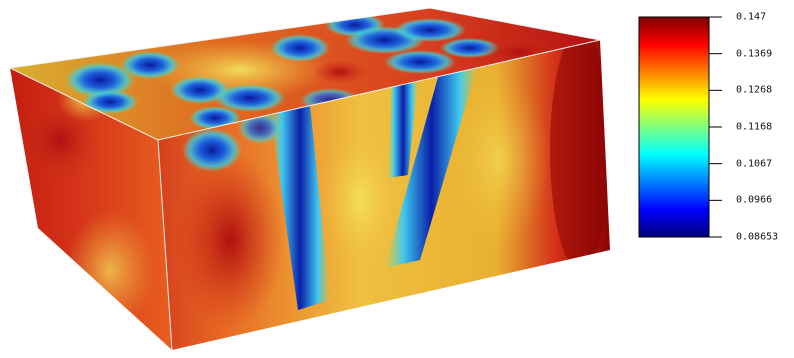  What do you see at coordinates (757, 237) in the screenshot?
I see `colorbar-tick-label: 0.08653` at bounding box center [757, 237].